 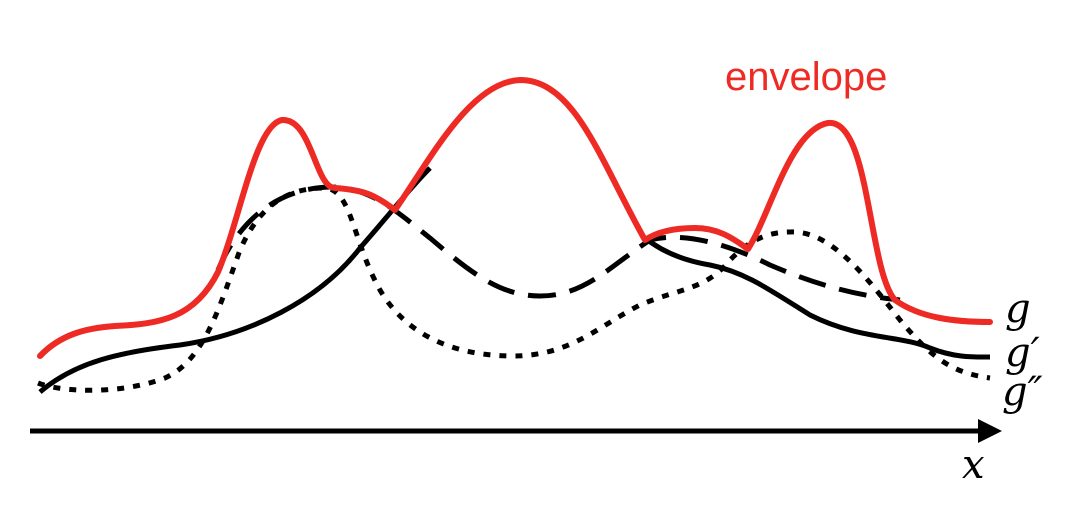 What do you see at coordinates (806, 77) in the screenshot?
I see `envelope-label: envelope` at bounding box center [806, 77].